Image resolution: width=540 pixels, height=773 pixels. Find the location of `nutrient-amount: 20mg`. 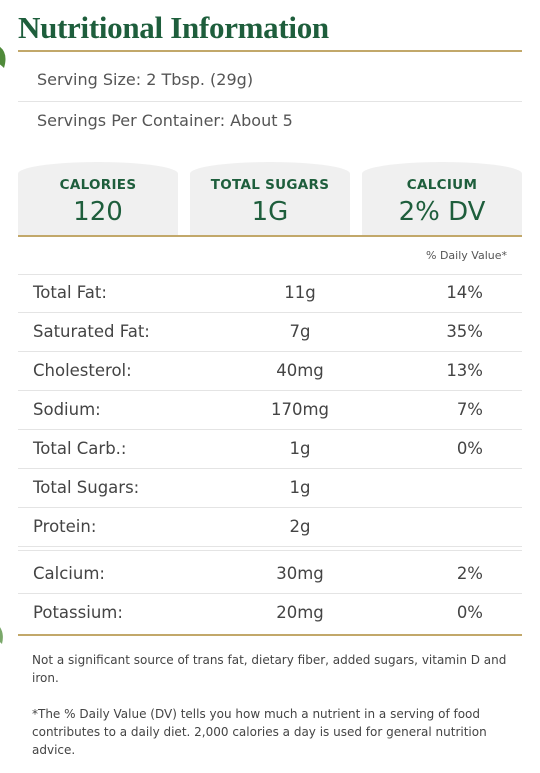

nutrient-amount: 20mg is located at coordinates (300, 612).